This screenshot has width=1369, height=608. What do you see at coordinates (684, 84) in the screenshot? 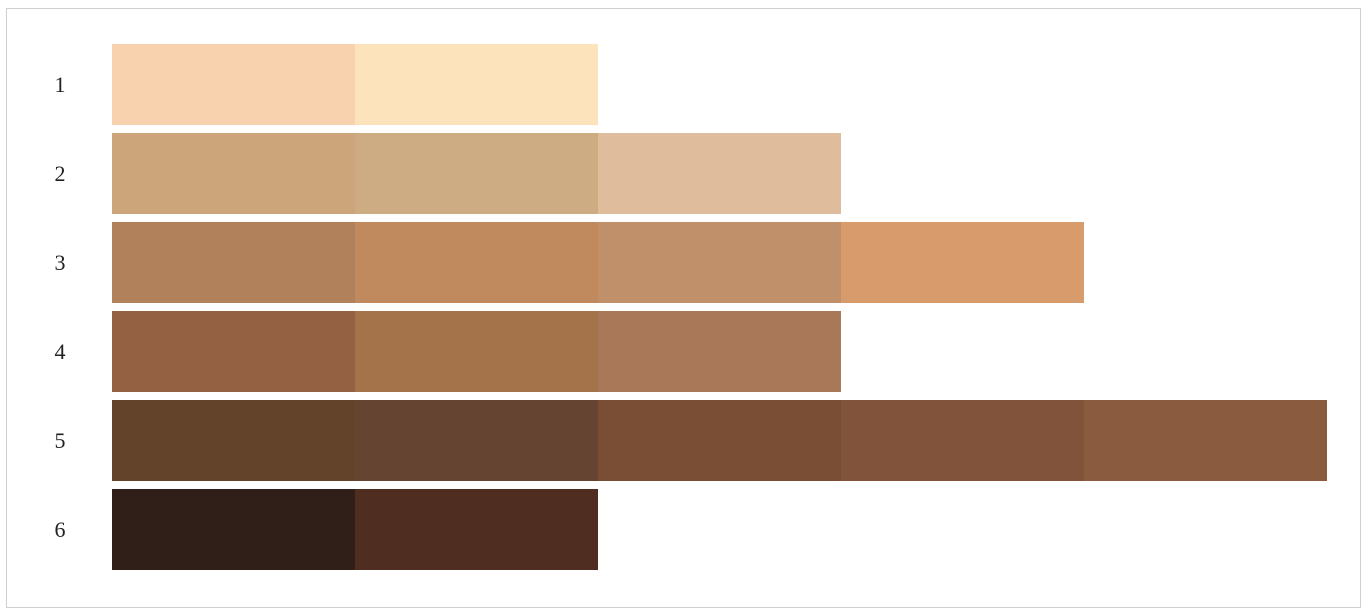
I see `palette-row-1: 1` at bounding box center [684, 84].